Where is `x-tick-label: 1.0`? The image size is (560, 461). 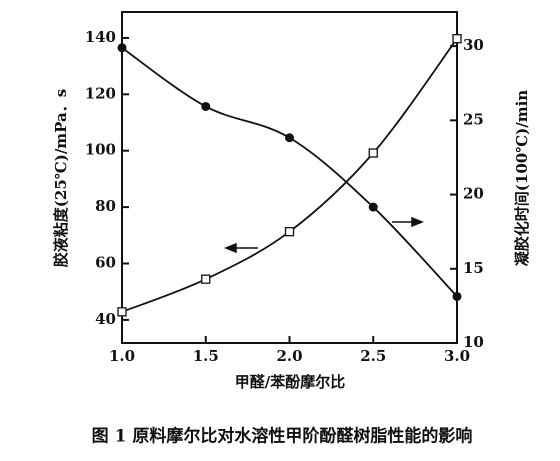 x-tick-label: 1.0 is located at coordinates (122, 356).